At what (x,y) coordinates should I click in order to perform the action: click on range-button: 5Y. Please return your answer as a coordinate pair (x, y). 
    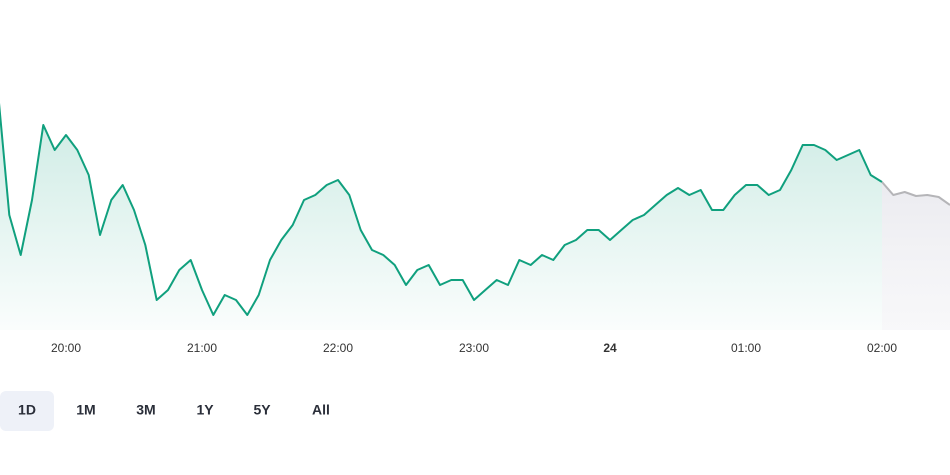
    Looking at the image, I should click on (262, 410).